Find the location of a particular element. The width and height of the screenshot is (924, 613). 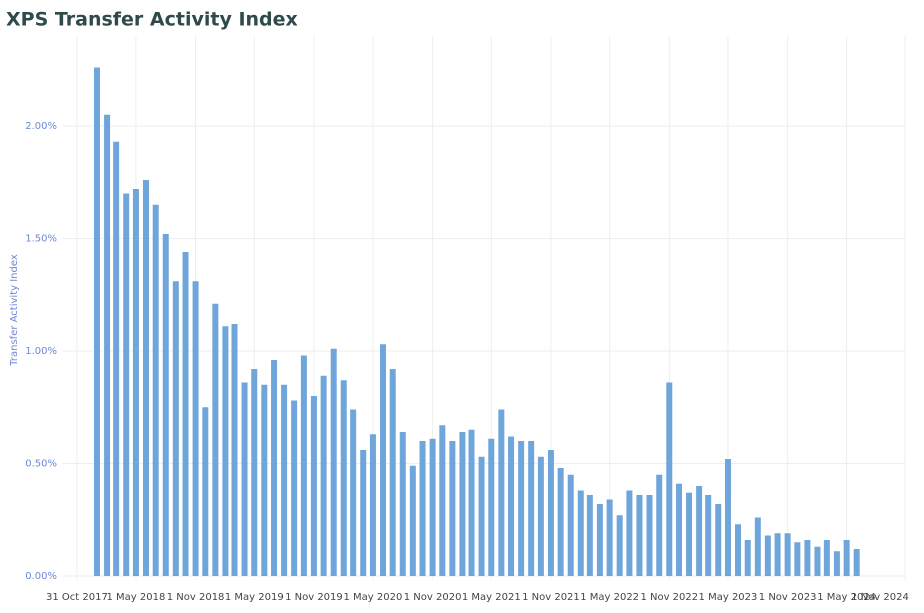

x-tick-label: 1 Nov 2023 is located at coordinates (788, 597).